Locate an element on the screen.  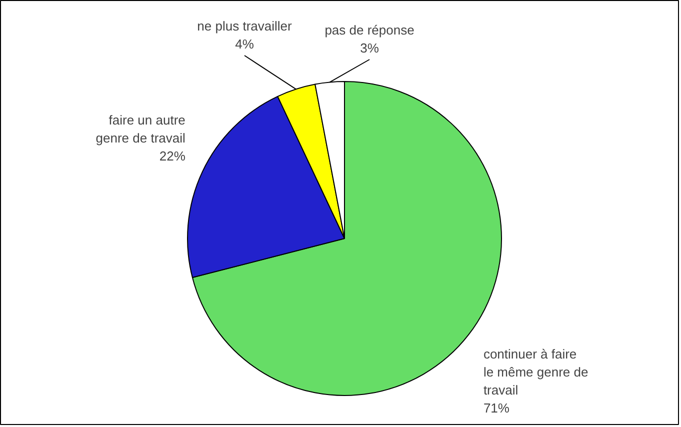
data-label: 4% is located at coordinates (244, 44).